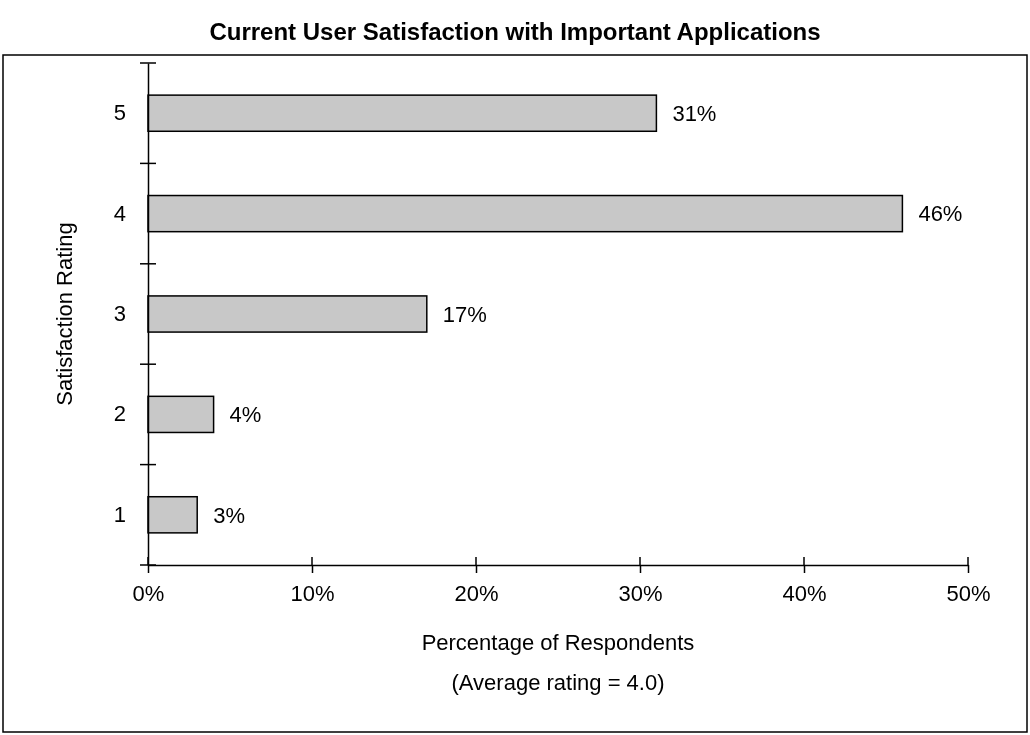 The image size is (1030, 735). Describe the element at coordinates (64, 314) in the screenshot. I see `y-axis-title: Satisfaction Rating` at that location.